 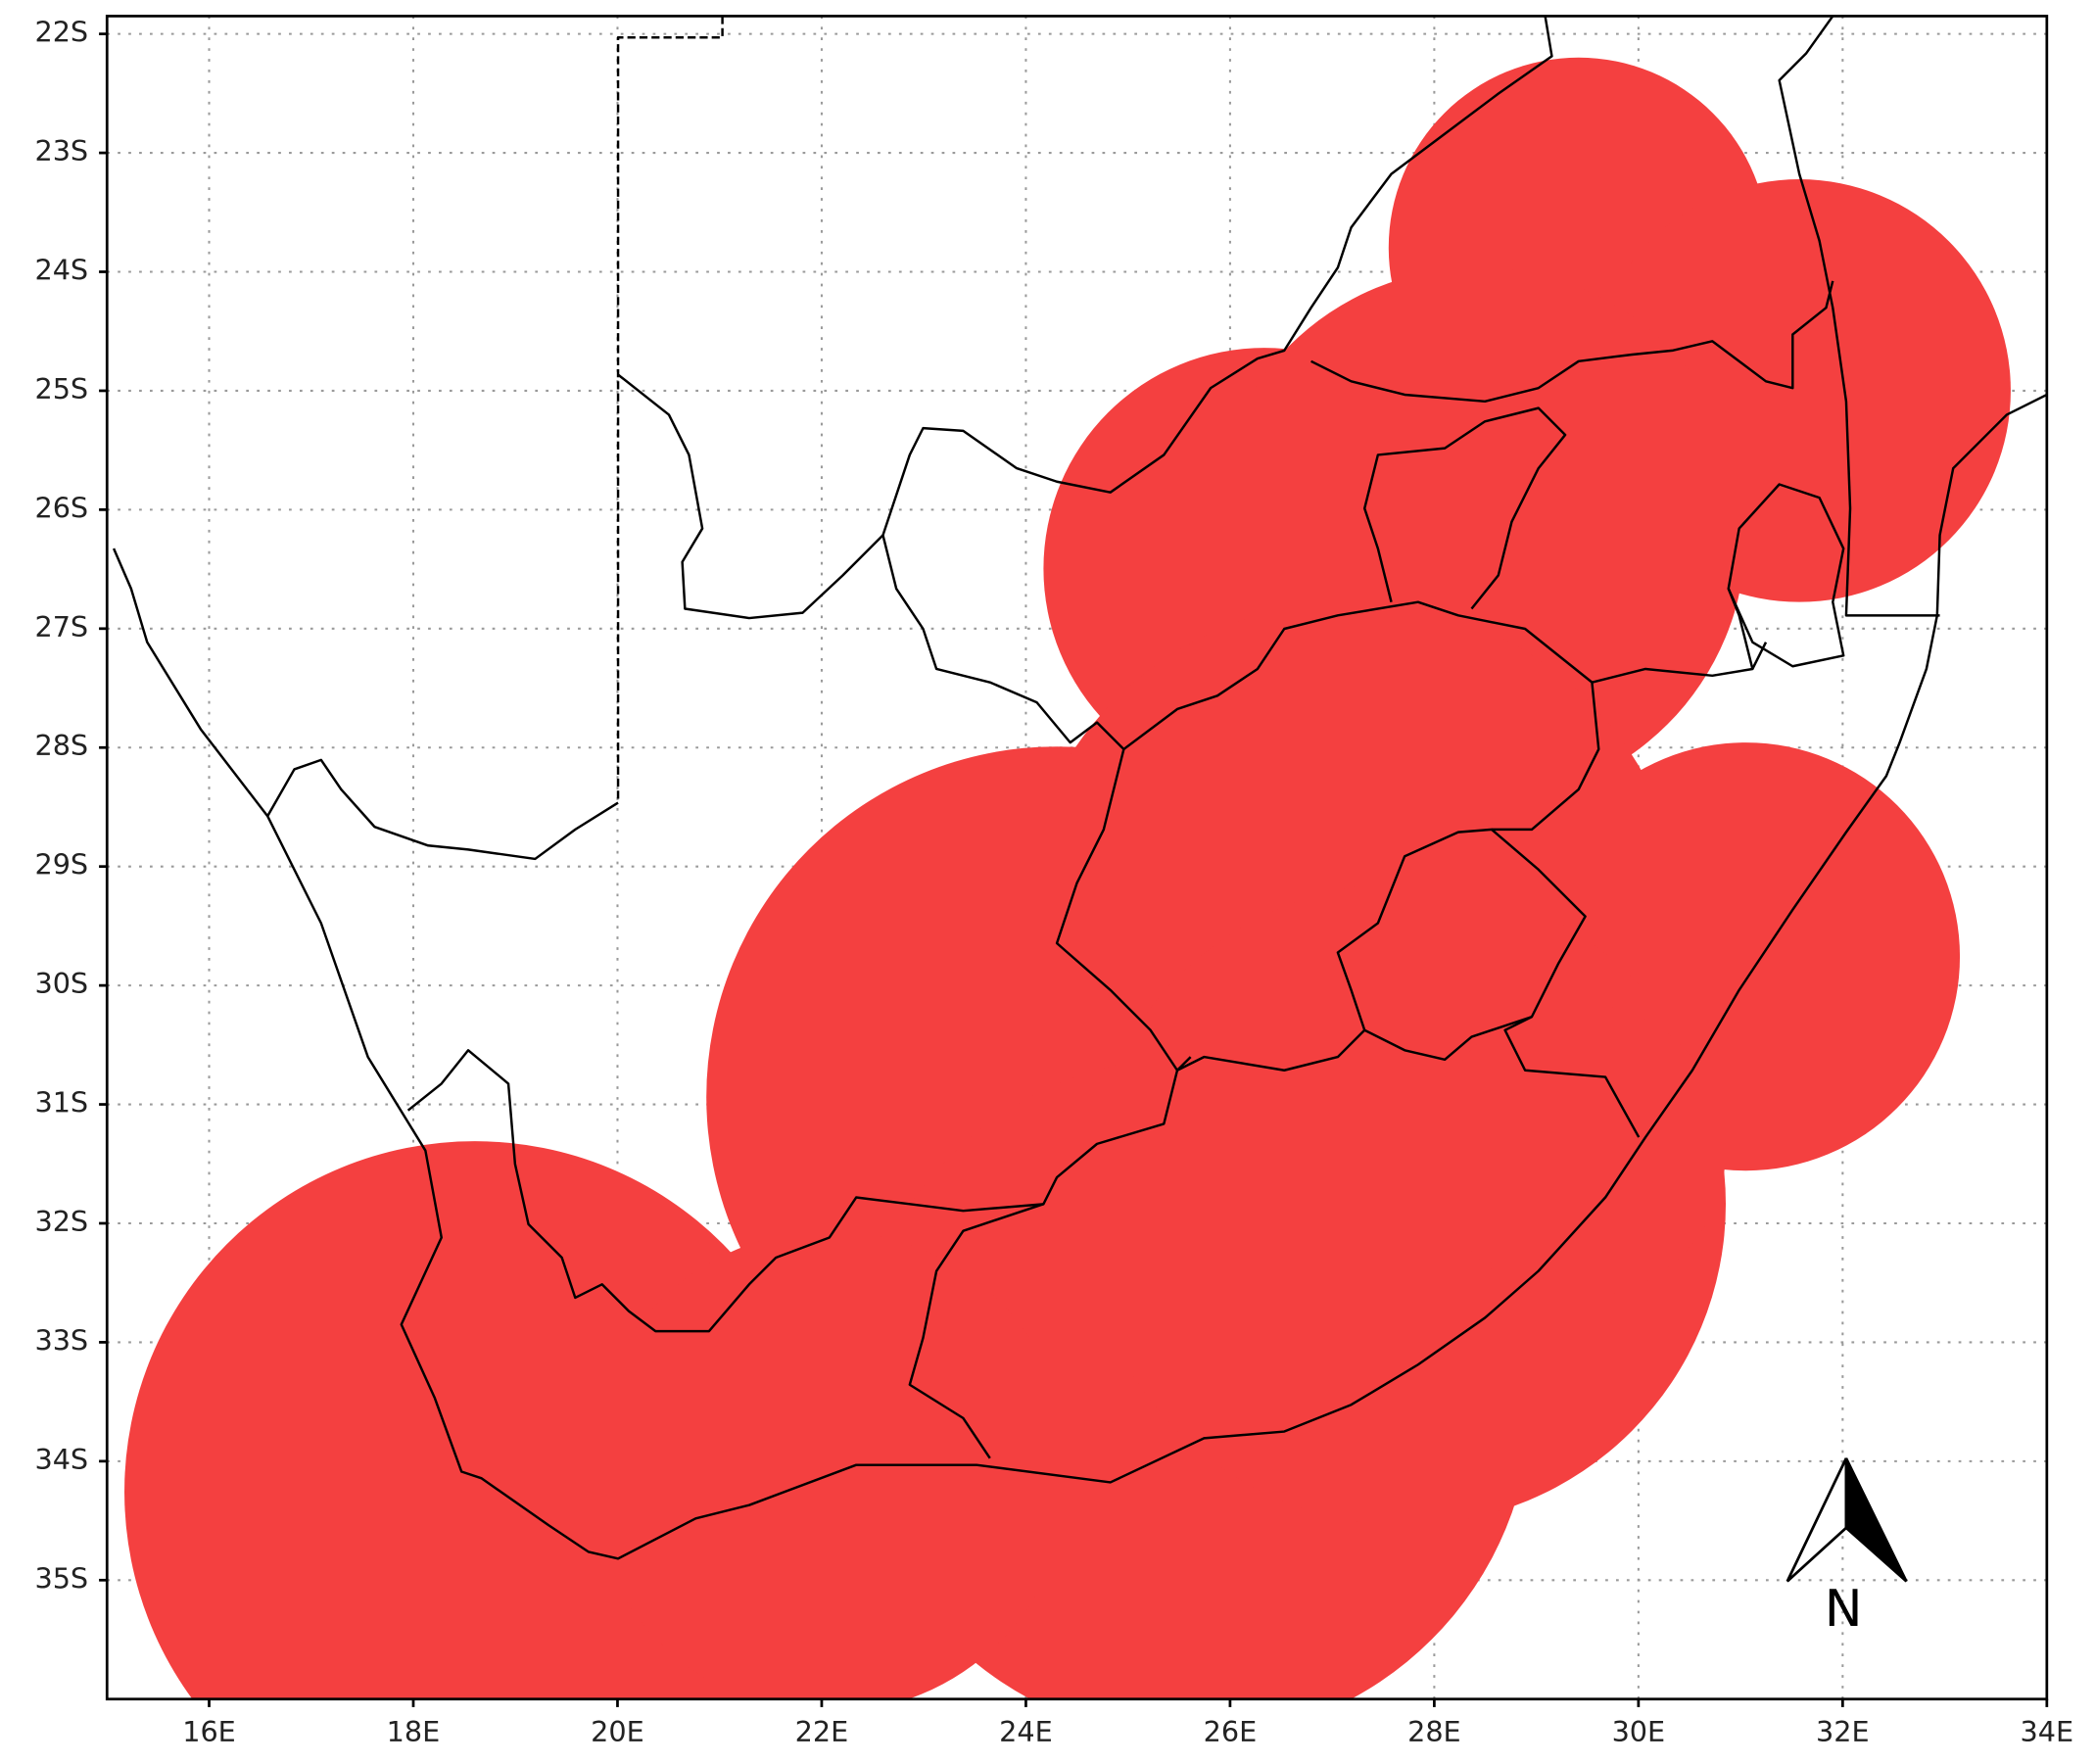 What do you see at coordinates (61, 983) in the screenshot?
I see `y-tick-label: 30S` at bounding box center [61, 983].